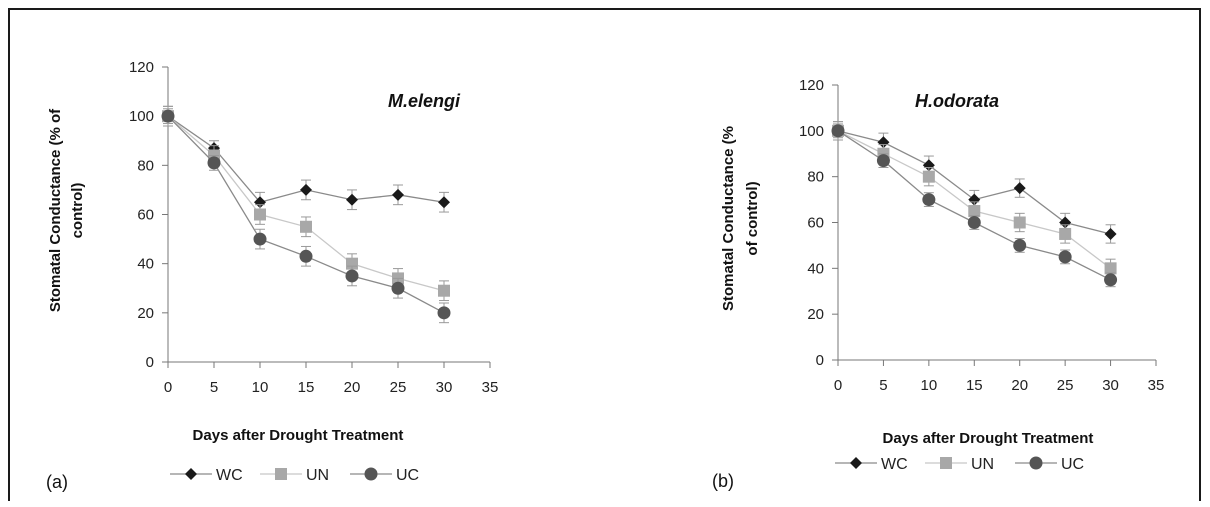 The width and height of the screenshot is (1210, 507). What do you see at coordinates (752, 218) in the screenshot?
I see `y-axis-title-line: of control)` at bounding box center [752, 218].